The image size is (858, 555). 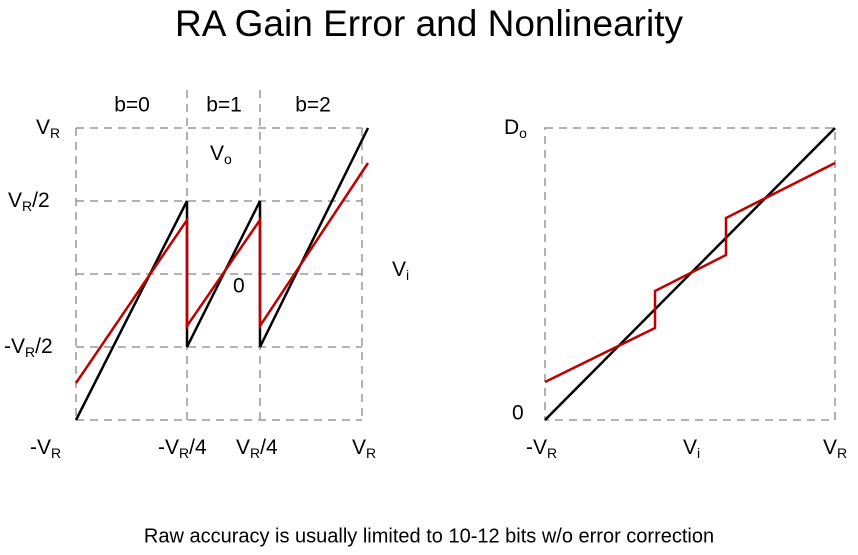 I want to click on y-label: Do, so click(x=515, y=128).